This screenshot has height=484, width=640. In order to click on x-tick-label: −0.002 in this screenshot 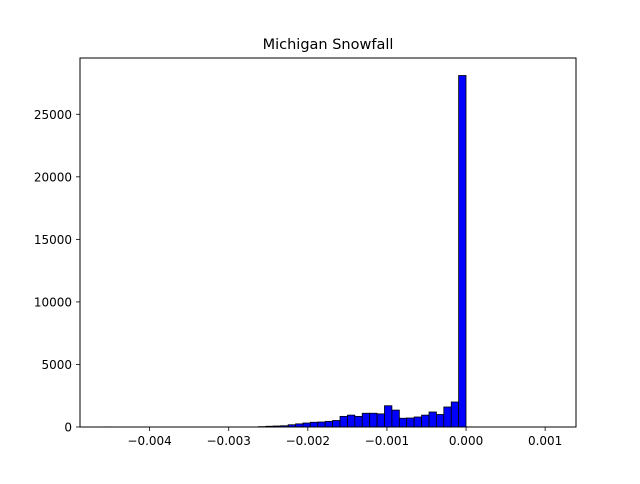, I will do `click(308, 441)`.